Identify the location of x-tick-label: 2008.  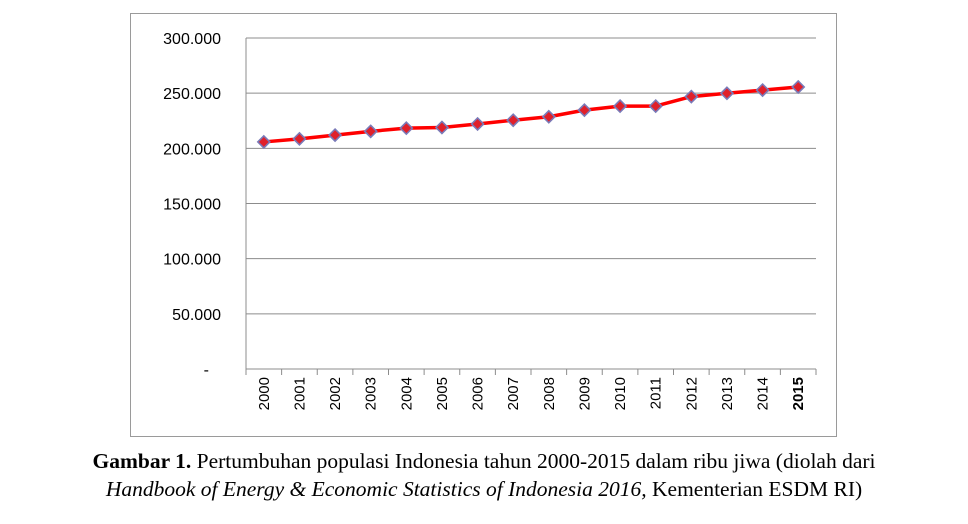
(549, 393).